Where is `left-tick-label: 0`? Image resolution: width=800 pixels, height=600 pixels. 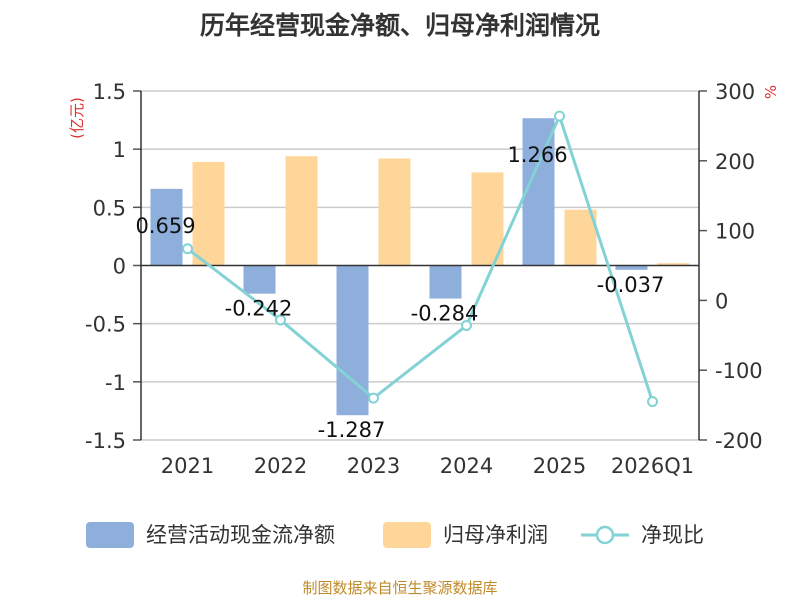
left-tick-label: 0 is located at coordinates (119, 267).